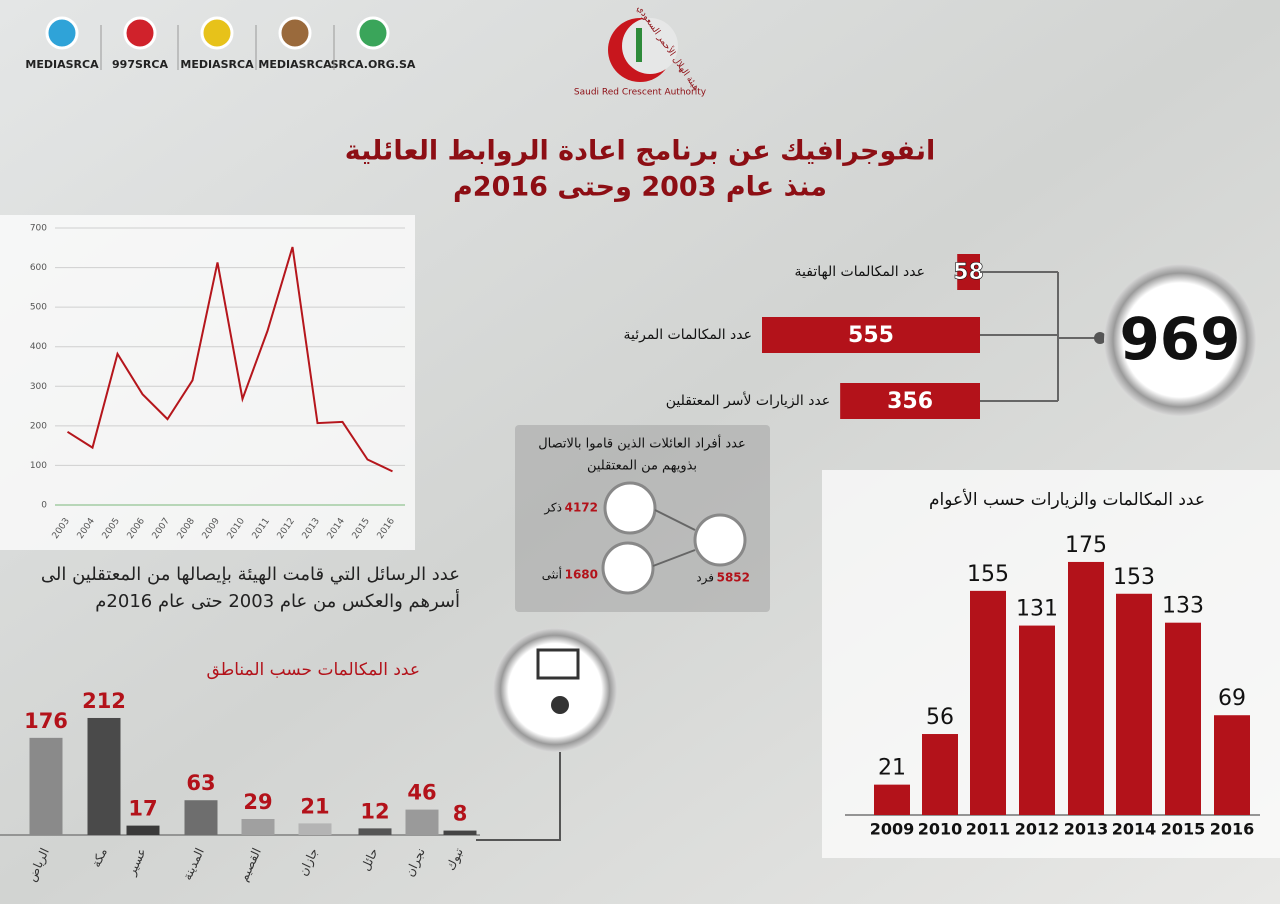 This screenshot has height=904, width=1280. What do you see at coordinates (1067, 499) in the screenshot?
I see `chart-title: عدد المكالمات والزيارات حسب الأعوام` at bounding box center [1067, 499].